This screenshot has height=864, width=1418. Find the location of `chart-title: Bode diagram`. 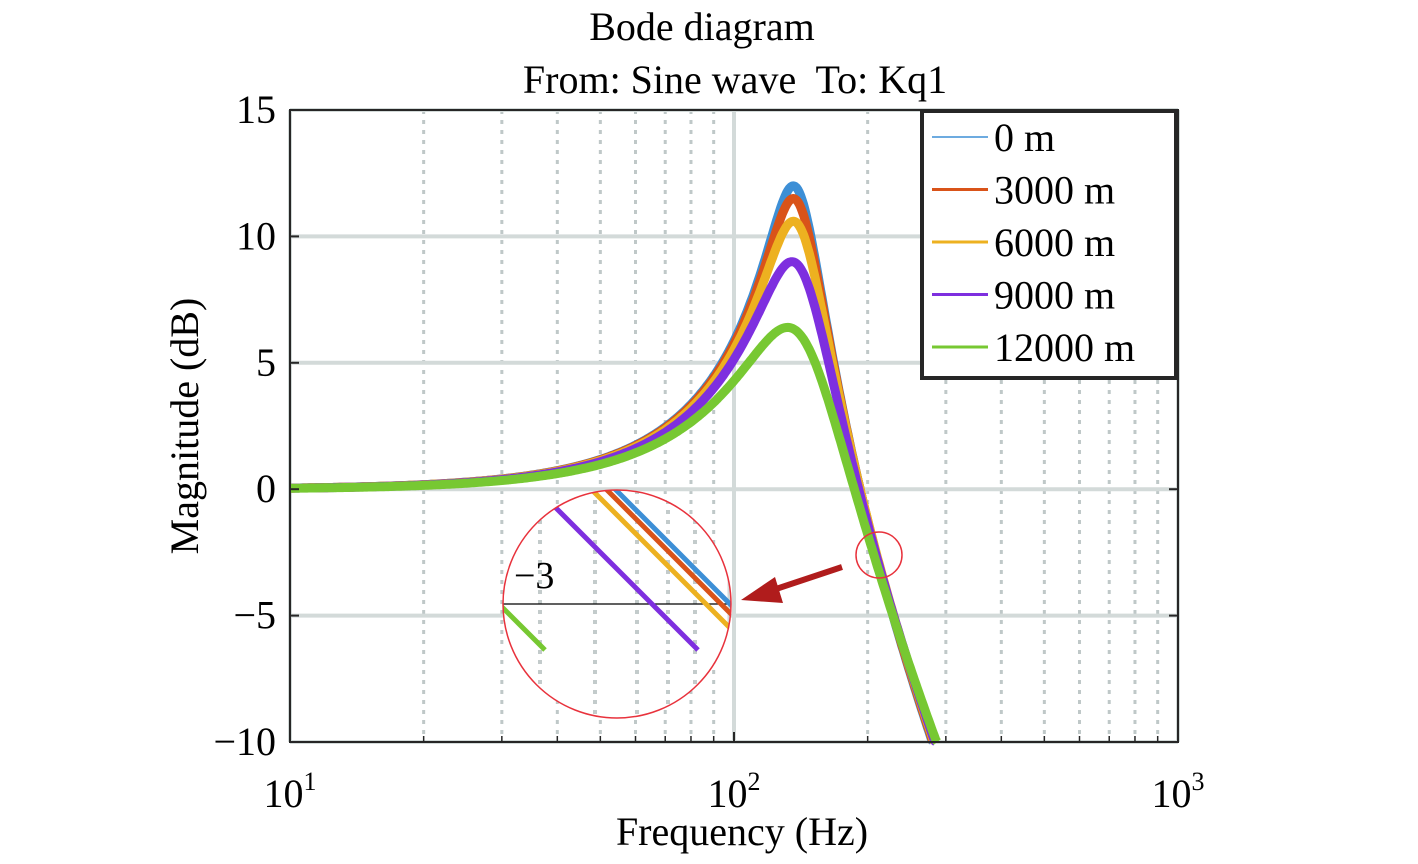

chart-title: Bode diagram is located at coordinates (702, 26).